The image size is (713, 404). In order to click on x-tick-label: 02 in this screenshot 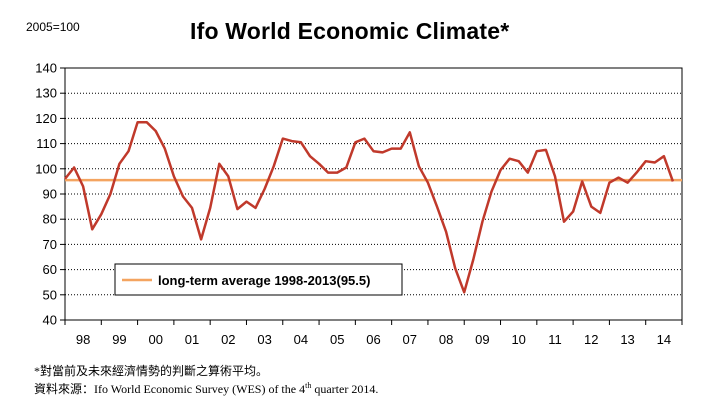, I will do `click(228, 339)`.